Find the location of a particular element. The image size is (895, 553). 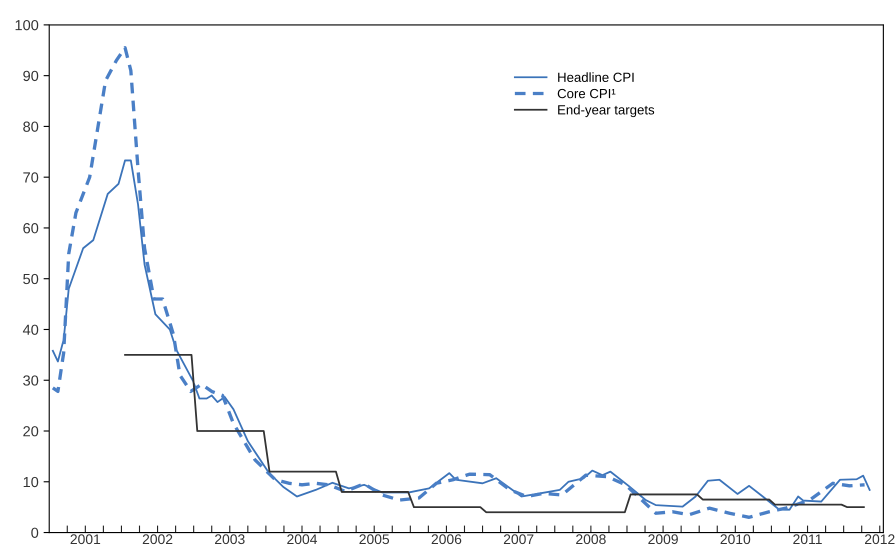

y-tick-label: 30 is located at coordinates (30, 380).